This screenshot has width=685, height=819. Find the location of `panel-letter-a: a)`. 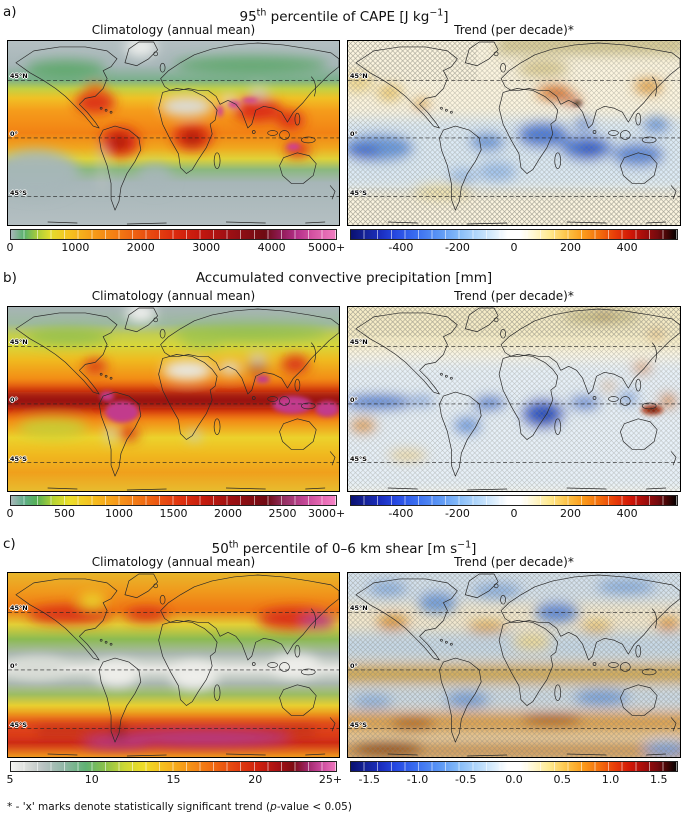

panel-letter-a: a) is located at coordinates (10, 12).